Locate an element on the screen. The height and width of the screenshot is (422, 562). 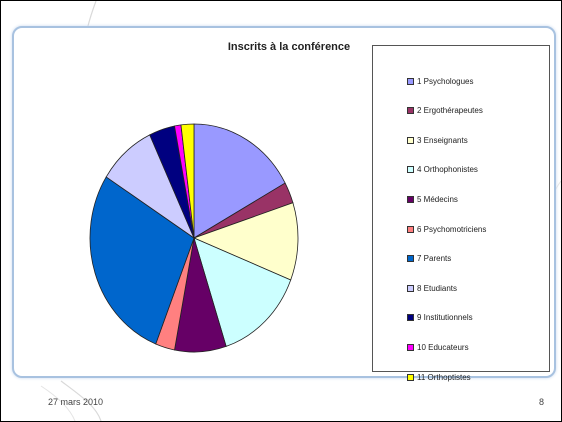
legend-label: 10 Educateurs is located at coordinates (443, 347).